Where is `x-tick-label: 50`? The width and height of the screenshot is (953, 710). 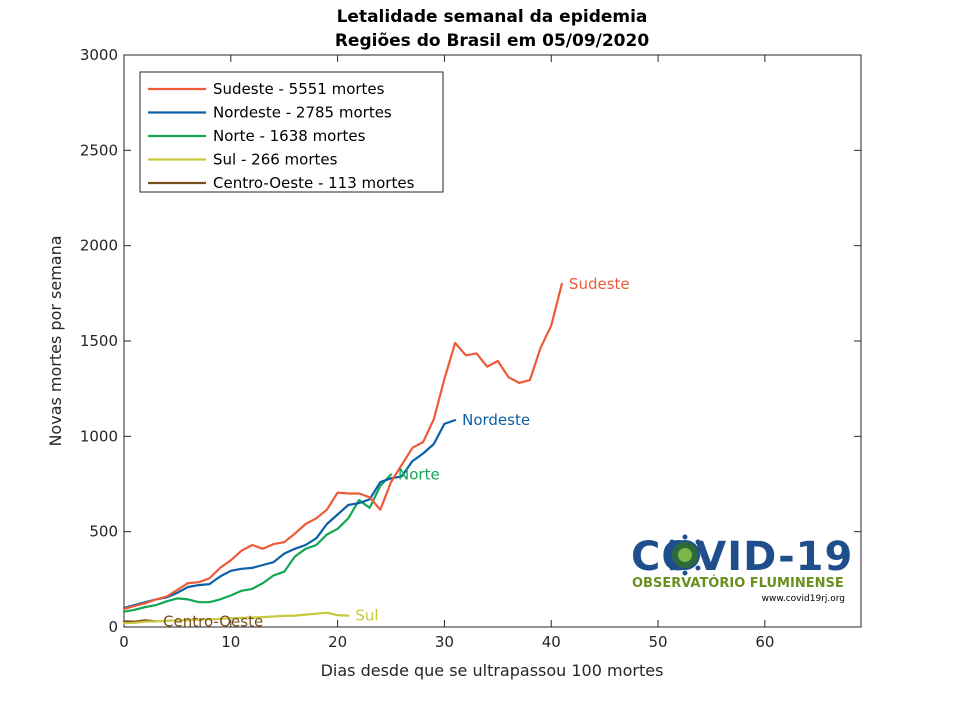 x-tick-label: 50 is located at coordinates (658, 642).